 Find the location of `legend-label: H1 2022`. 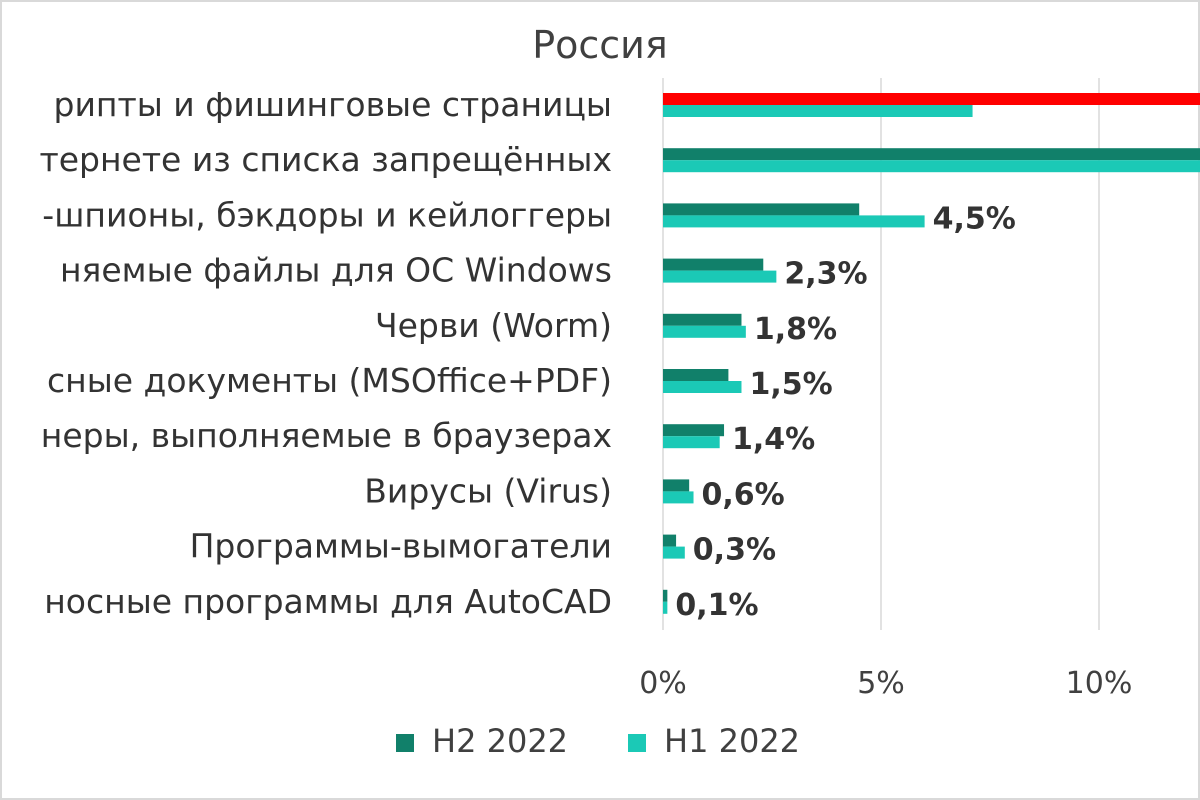

legend-label: H1 2022 is located at coordinates (732, 741).